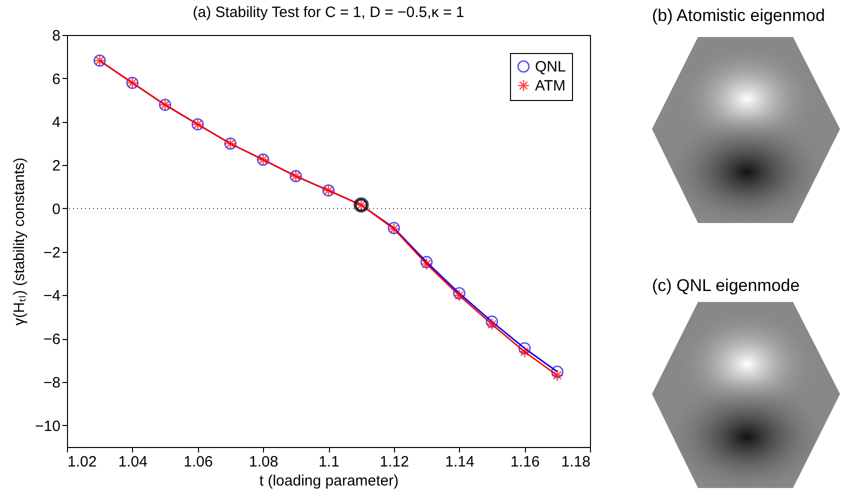 This screenshot has height=496, width=851. What do you see at coordinates (133, 462) in the screenshot?
I see `x-tick-label: 1.04` at bounding box center [133, 462].